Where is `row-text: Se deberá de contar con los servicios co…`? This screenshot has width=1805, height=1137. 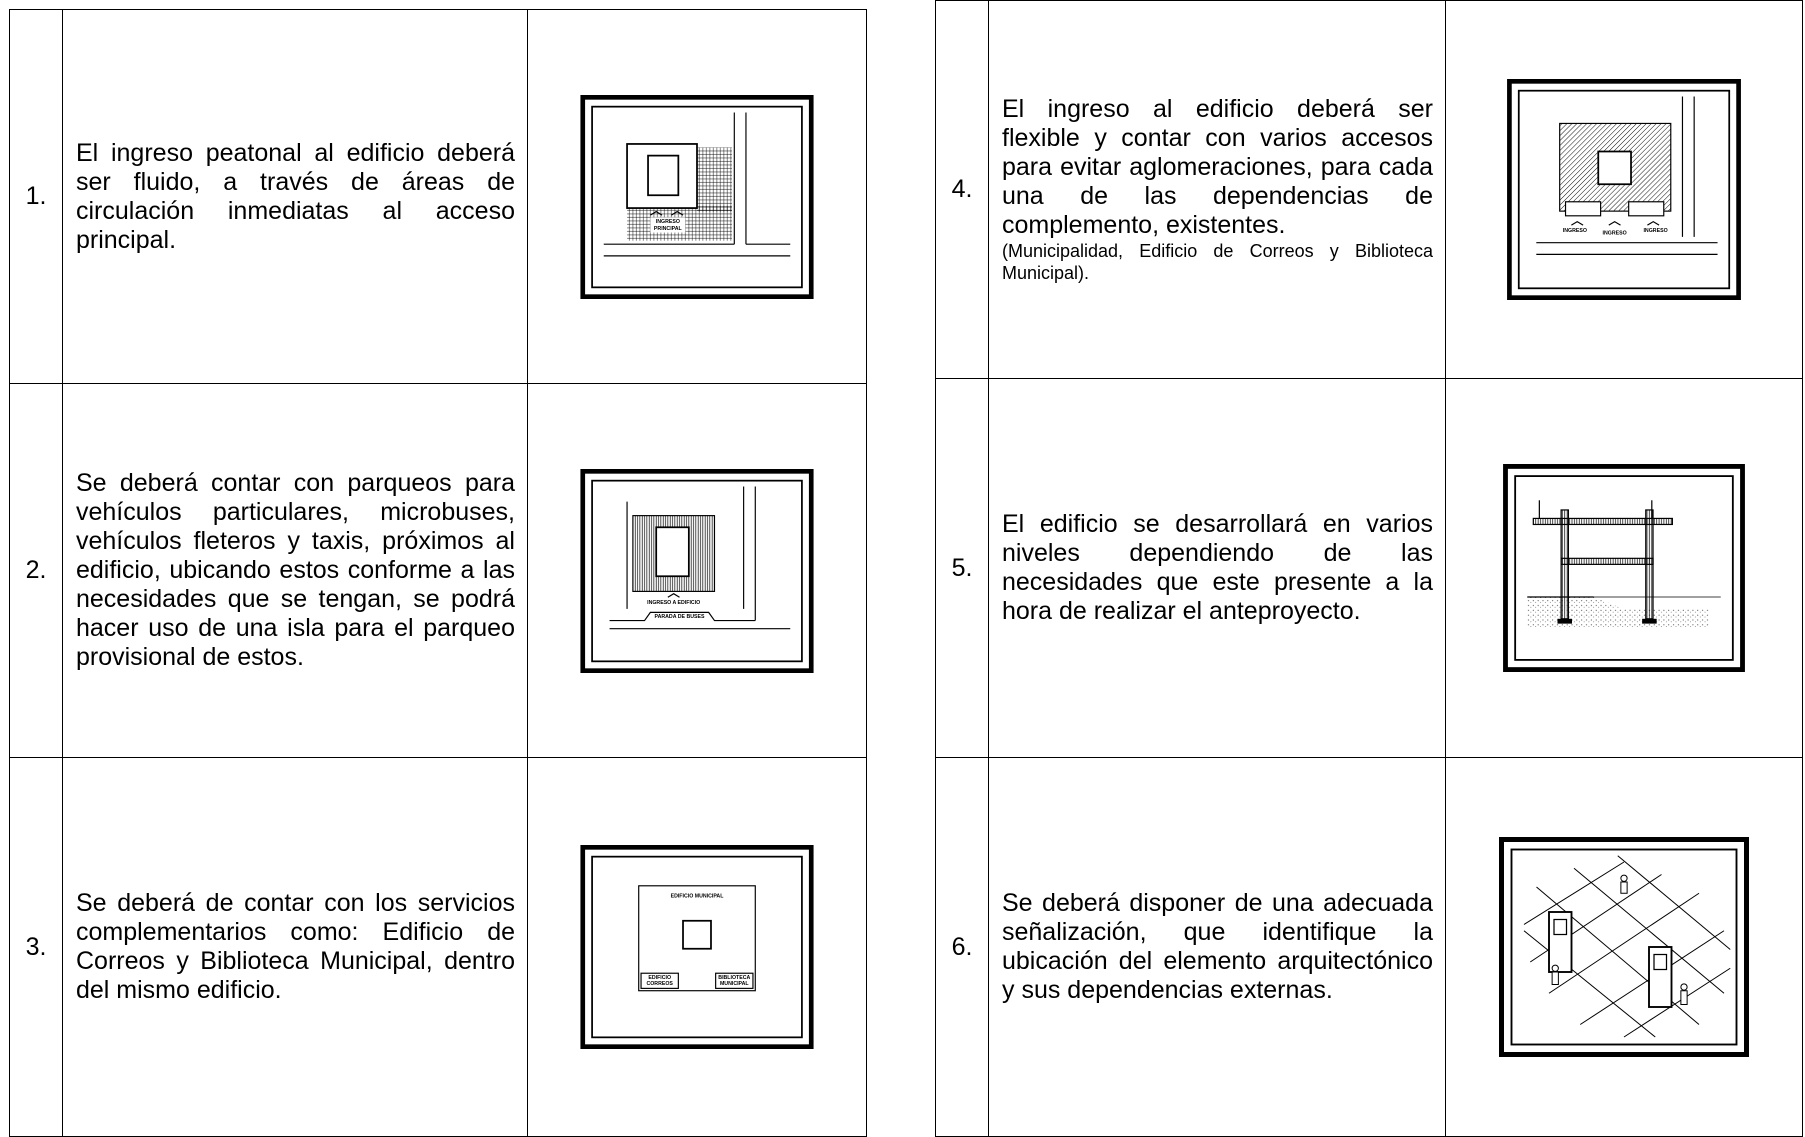 row-text: Se deberá de contar con los servicios co… is located at coordinates (295, 947).